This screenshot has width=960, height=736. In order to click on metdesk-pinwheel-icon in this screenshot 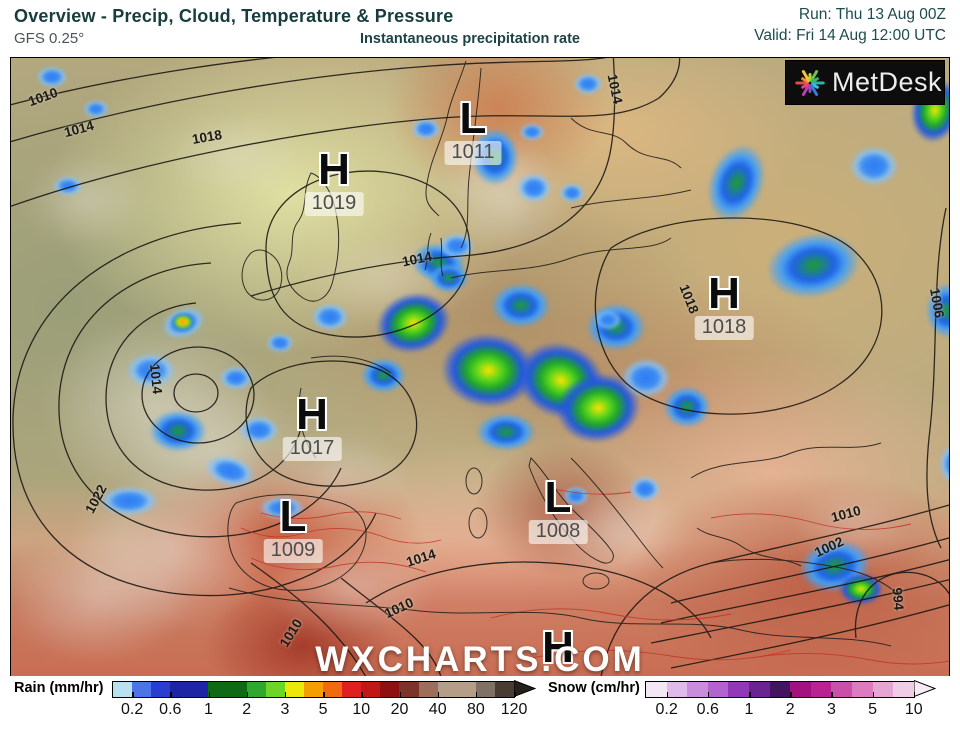, I will do `click(810, 82)`.